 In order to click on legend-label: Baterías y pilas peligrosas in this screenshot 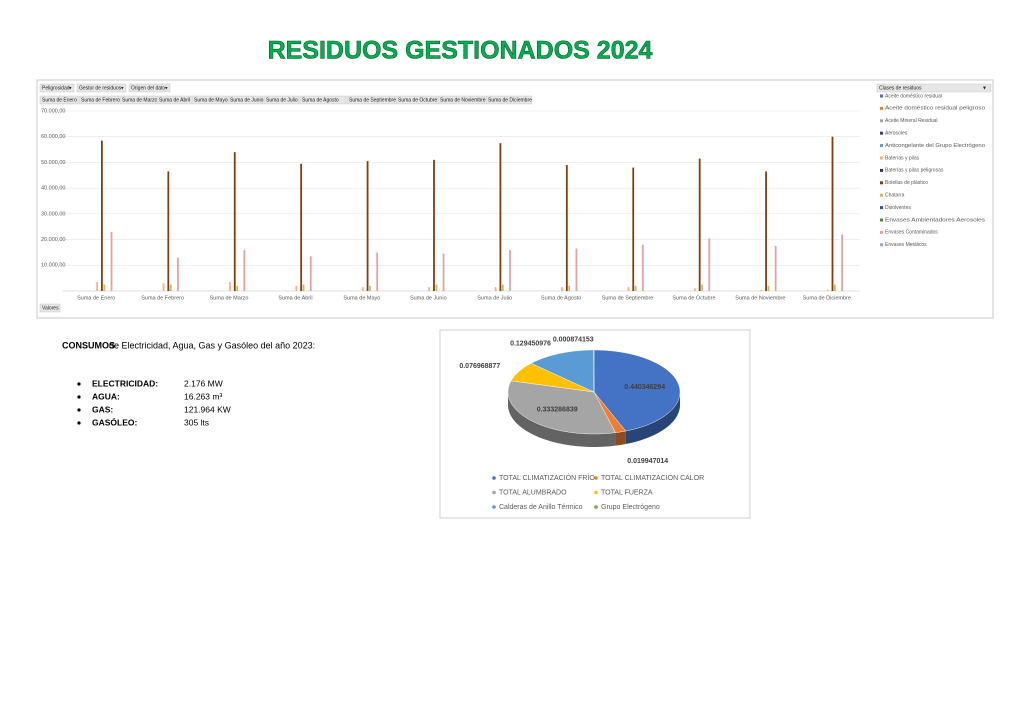, I will do `click(914, 171)`.